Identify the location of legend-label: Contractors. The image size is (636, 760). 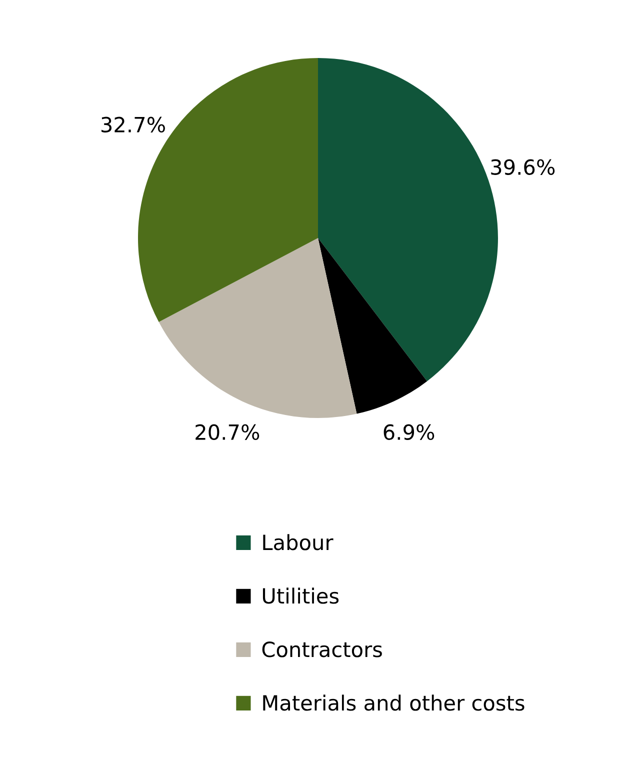
(322, 650).